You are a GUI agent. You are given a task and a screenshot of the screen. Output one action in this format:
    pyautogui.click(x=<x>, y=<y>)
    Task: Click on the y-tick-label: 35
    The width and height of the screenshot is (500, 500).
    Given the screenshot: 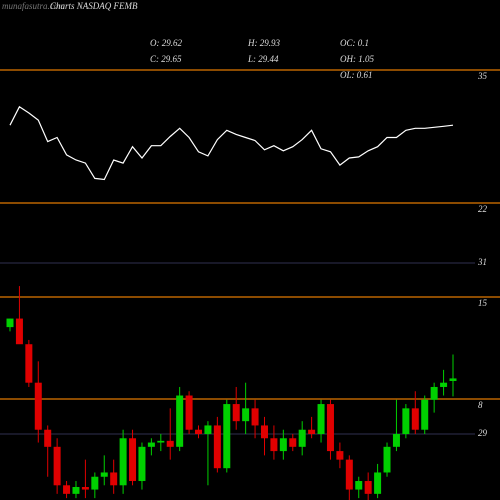 What is the action you would take?
    pyautogui.click(x=482, y=76)
    